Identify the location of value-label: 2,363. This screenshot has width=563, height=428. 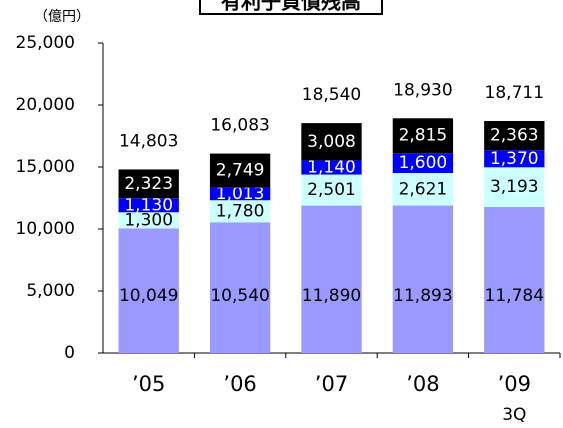
(514, 136).